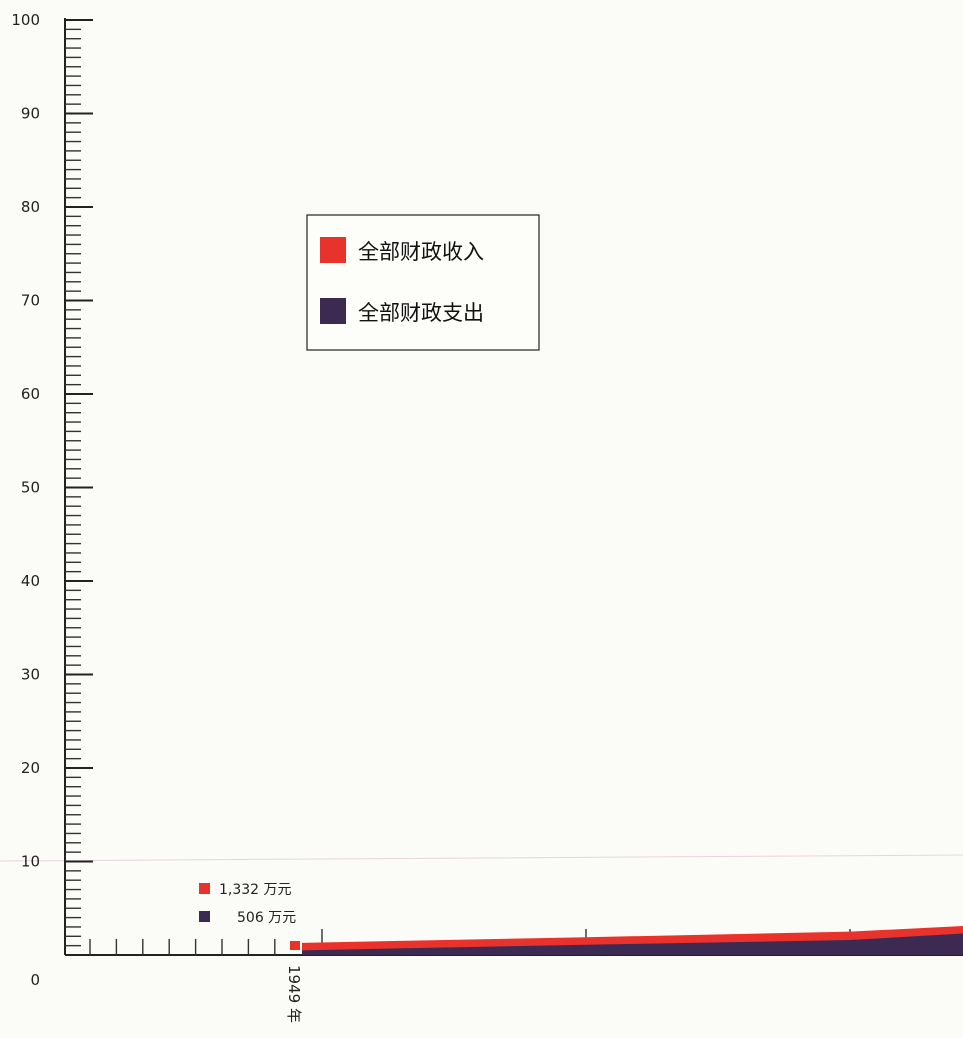  Describe the element at coordinates (30, 675) in the screenshot. I see `y-tick-label: 30` at that location.